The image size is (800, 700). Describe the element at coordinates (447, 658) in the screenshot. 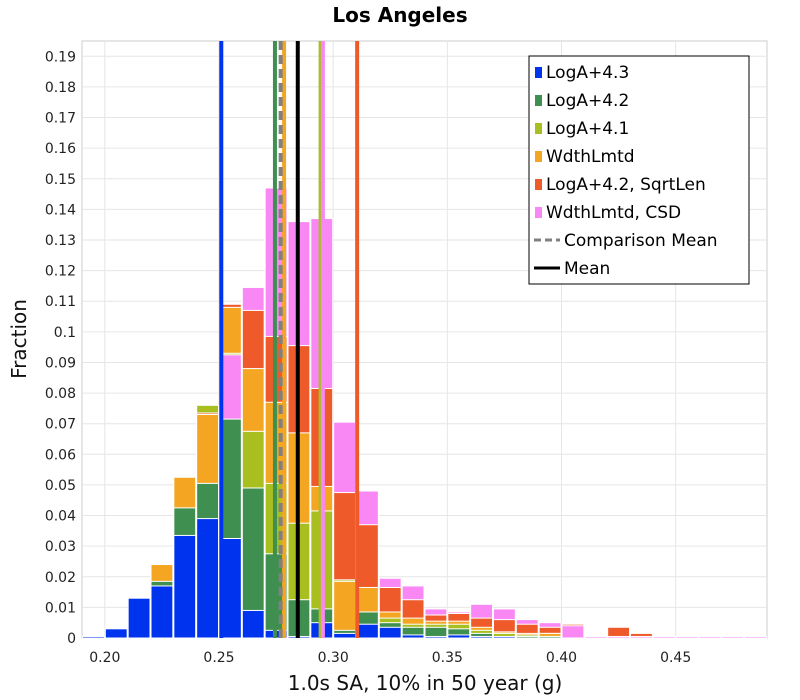

I see `x-tick-label: 0.35` at that location.